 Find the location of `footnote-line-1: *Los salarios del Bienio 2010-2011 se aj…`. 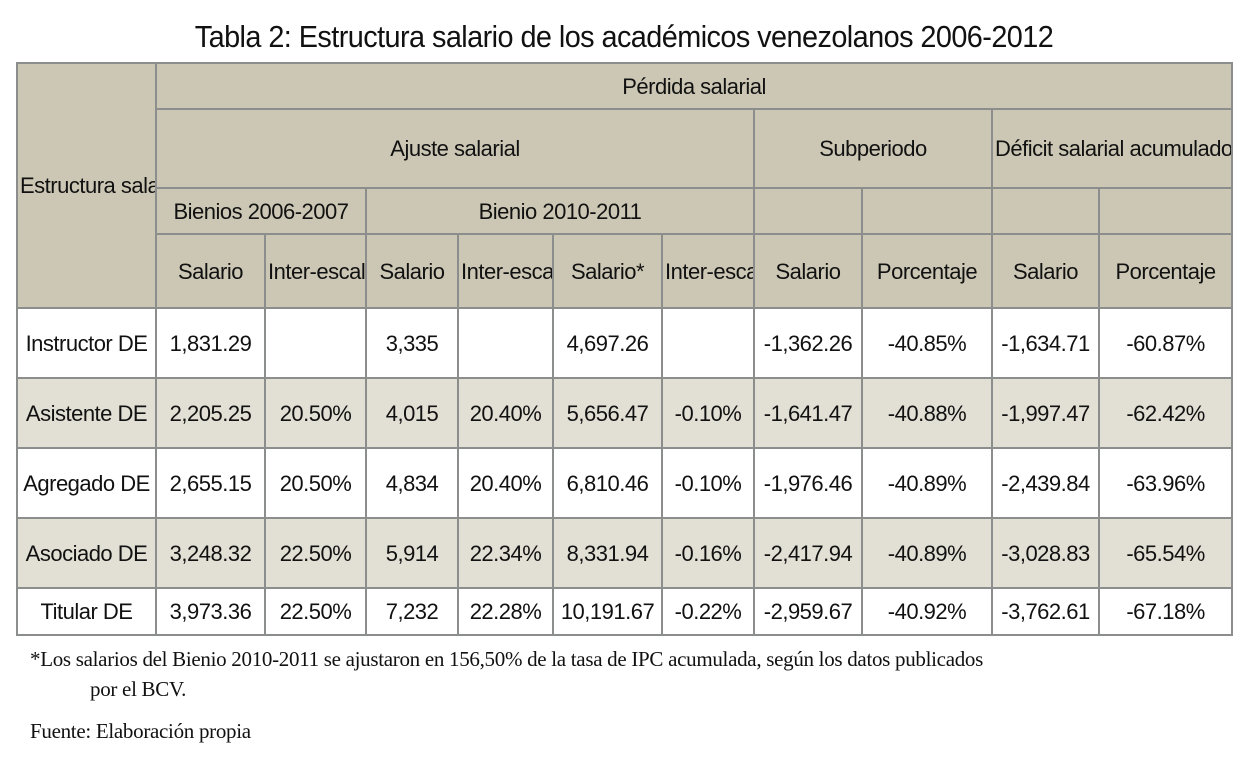

footnote-line-1: *Los salarios del Bienio 2010-2011 se aj… is located at coordinates (506, 659).